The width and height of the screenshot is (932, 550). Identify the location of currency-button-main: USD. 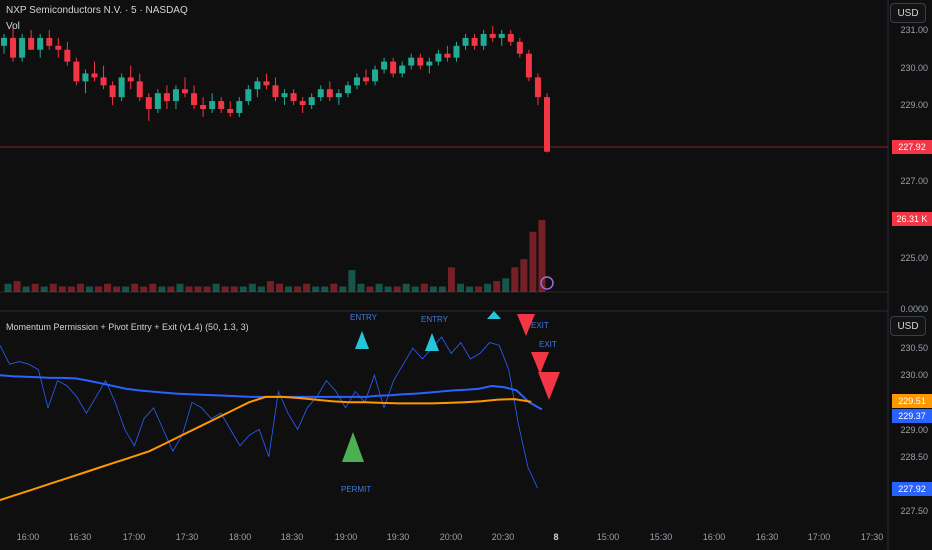
(908, 13).